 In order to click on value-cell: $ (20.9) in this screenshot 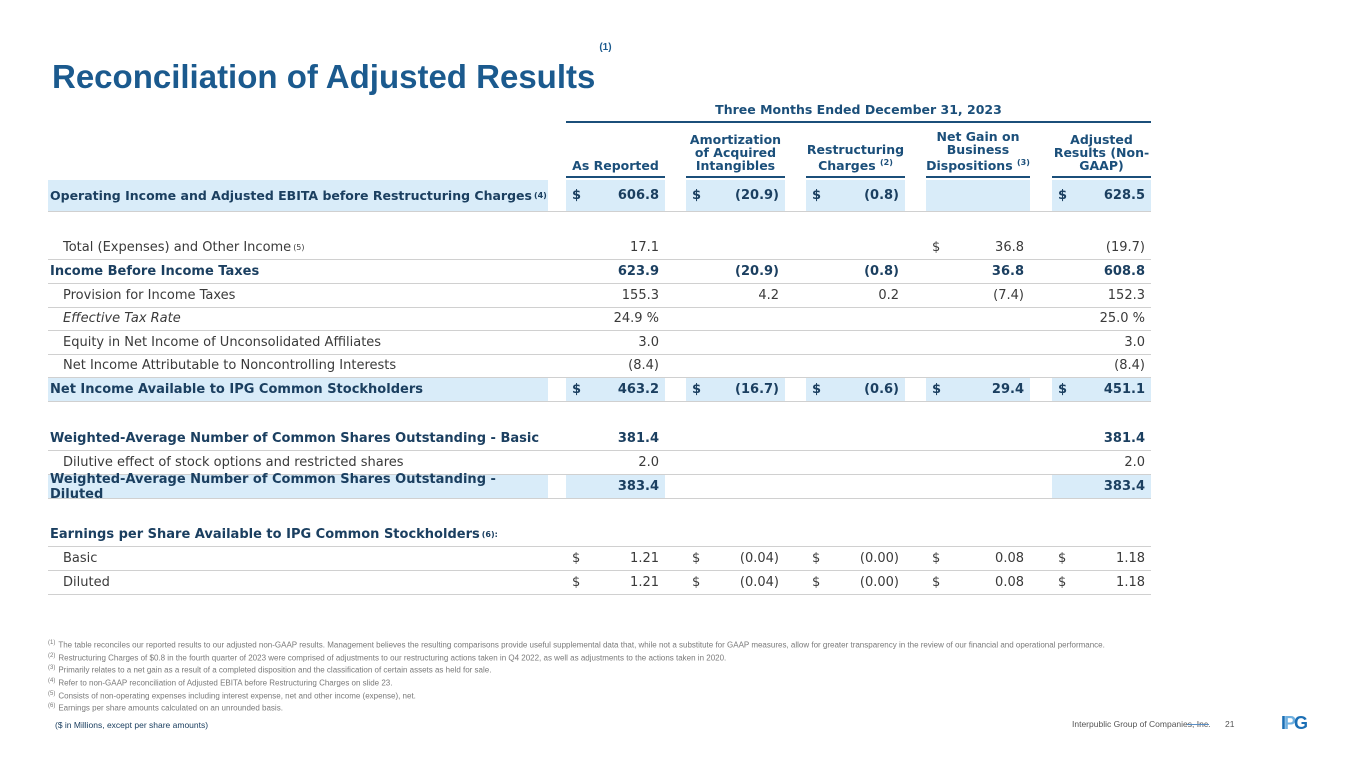, I will do `click(735, 195)`.